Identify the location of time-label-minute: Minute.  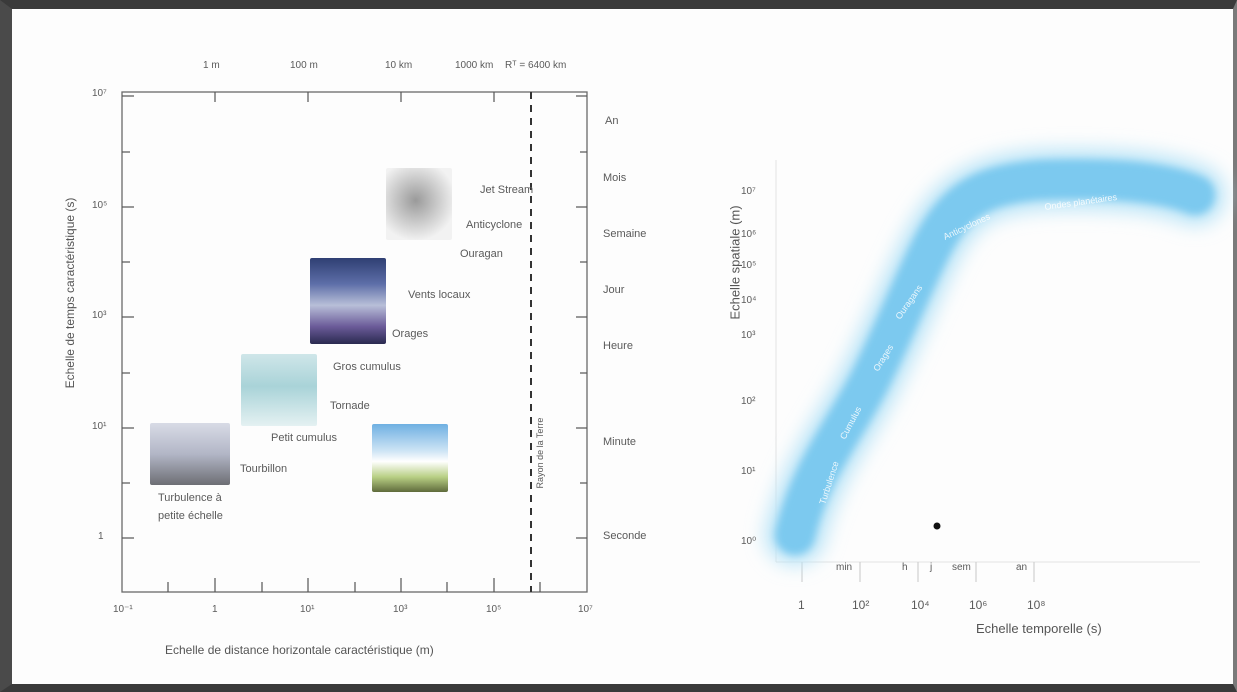
(620, 442).